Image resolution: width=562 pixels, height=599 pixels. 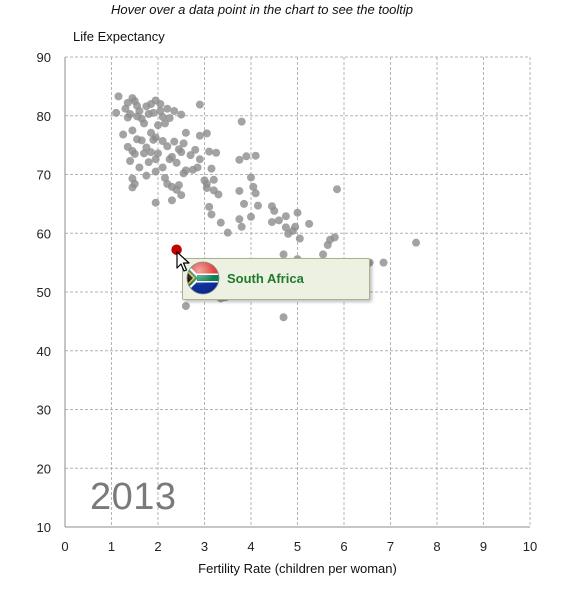 I want to click on year-label: 2013, so click(x=133, y=497).